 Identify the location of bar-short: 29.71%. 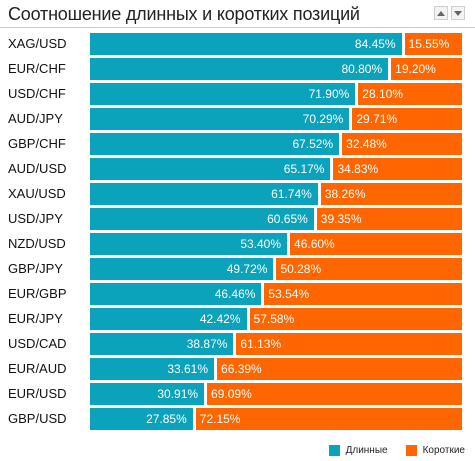
(407, 119).